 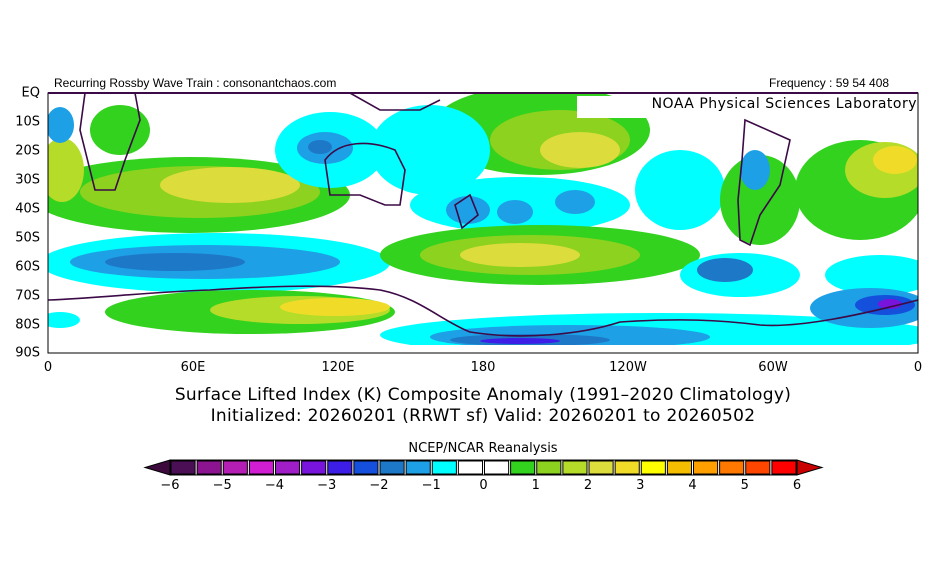 What do you see at coordinates (193, 367) in the screenshot?
I see `lon-label: 60E` at bounding box center [193, 367].